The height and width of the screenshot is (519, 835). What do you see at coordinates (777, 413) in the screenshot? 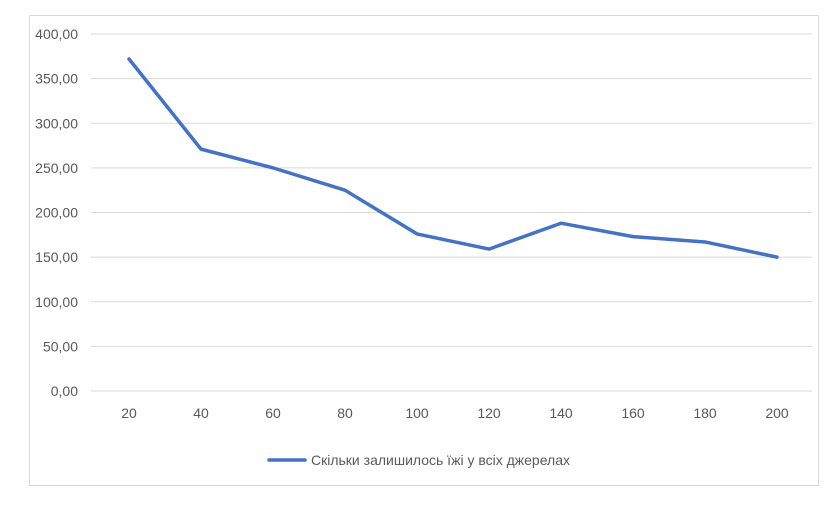
I see `x-tick-label: 200` at bounding box center [777, 413].